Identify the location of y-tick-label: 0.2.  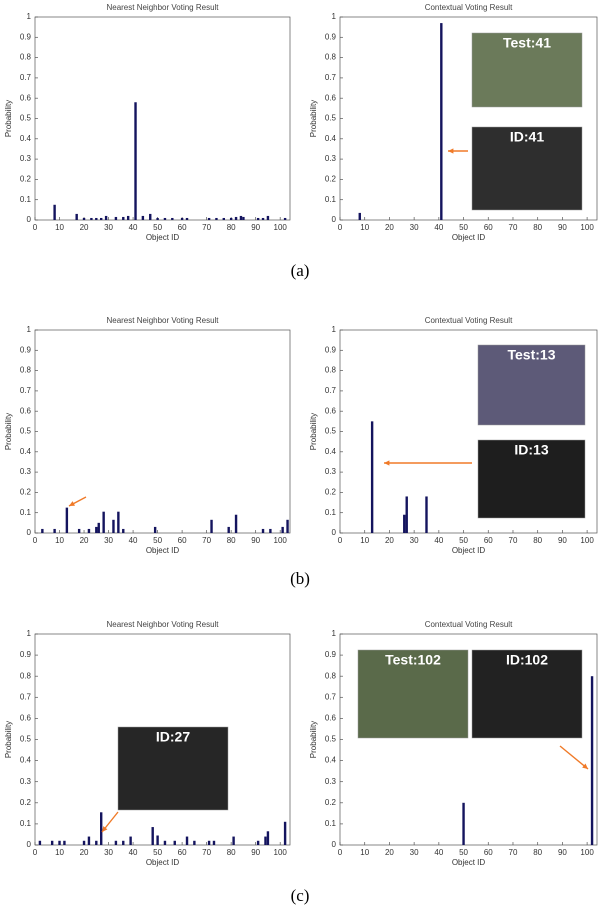
(26, 179).